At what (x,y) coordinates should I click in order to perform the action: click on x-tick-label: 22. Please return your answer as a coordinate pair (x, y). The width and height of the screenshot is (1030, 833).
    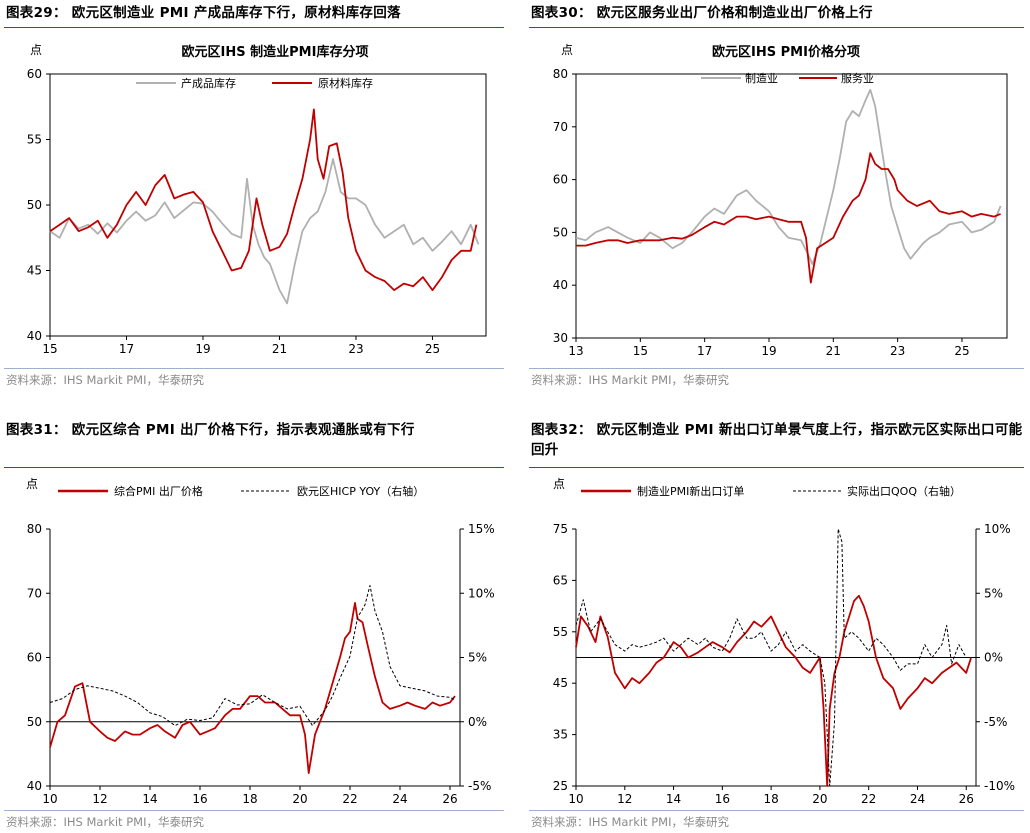
    Looking at the image, I should click on (349, 799).